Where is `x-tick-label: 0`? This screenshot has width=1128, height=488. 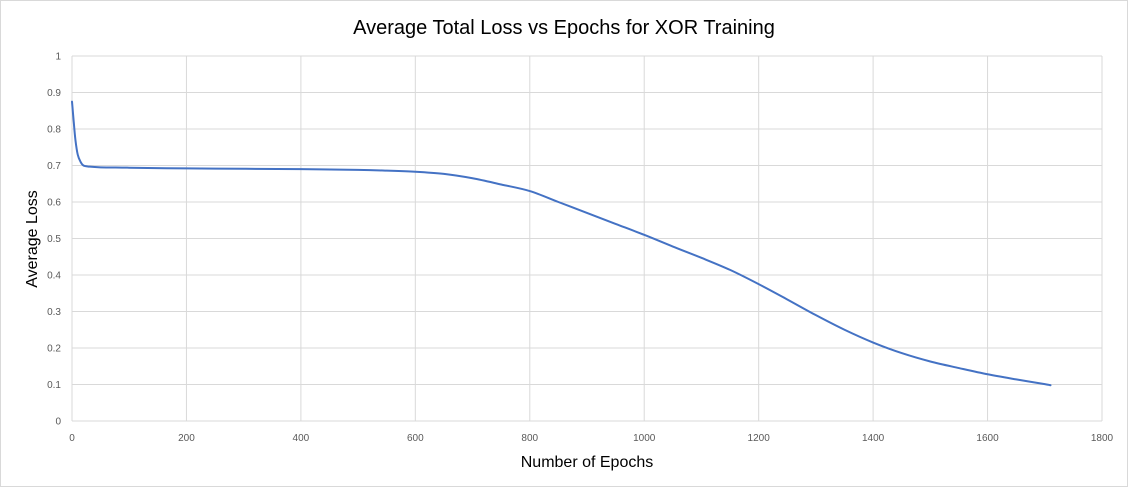
x-tick-label: 0 is located at coordinates (72, 438).